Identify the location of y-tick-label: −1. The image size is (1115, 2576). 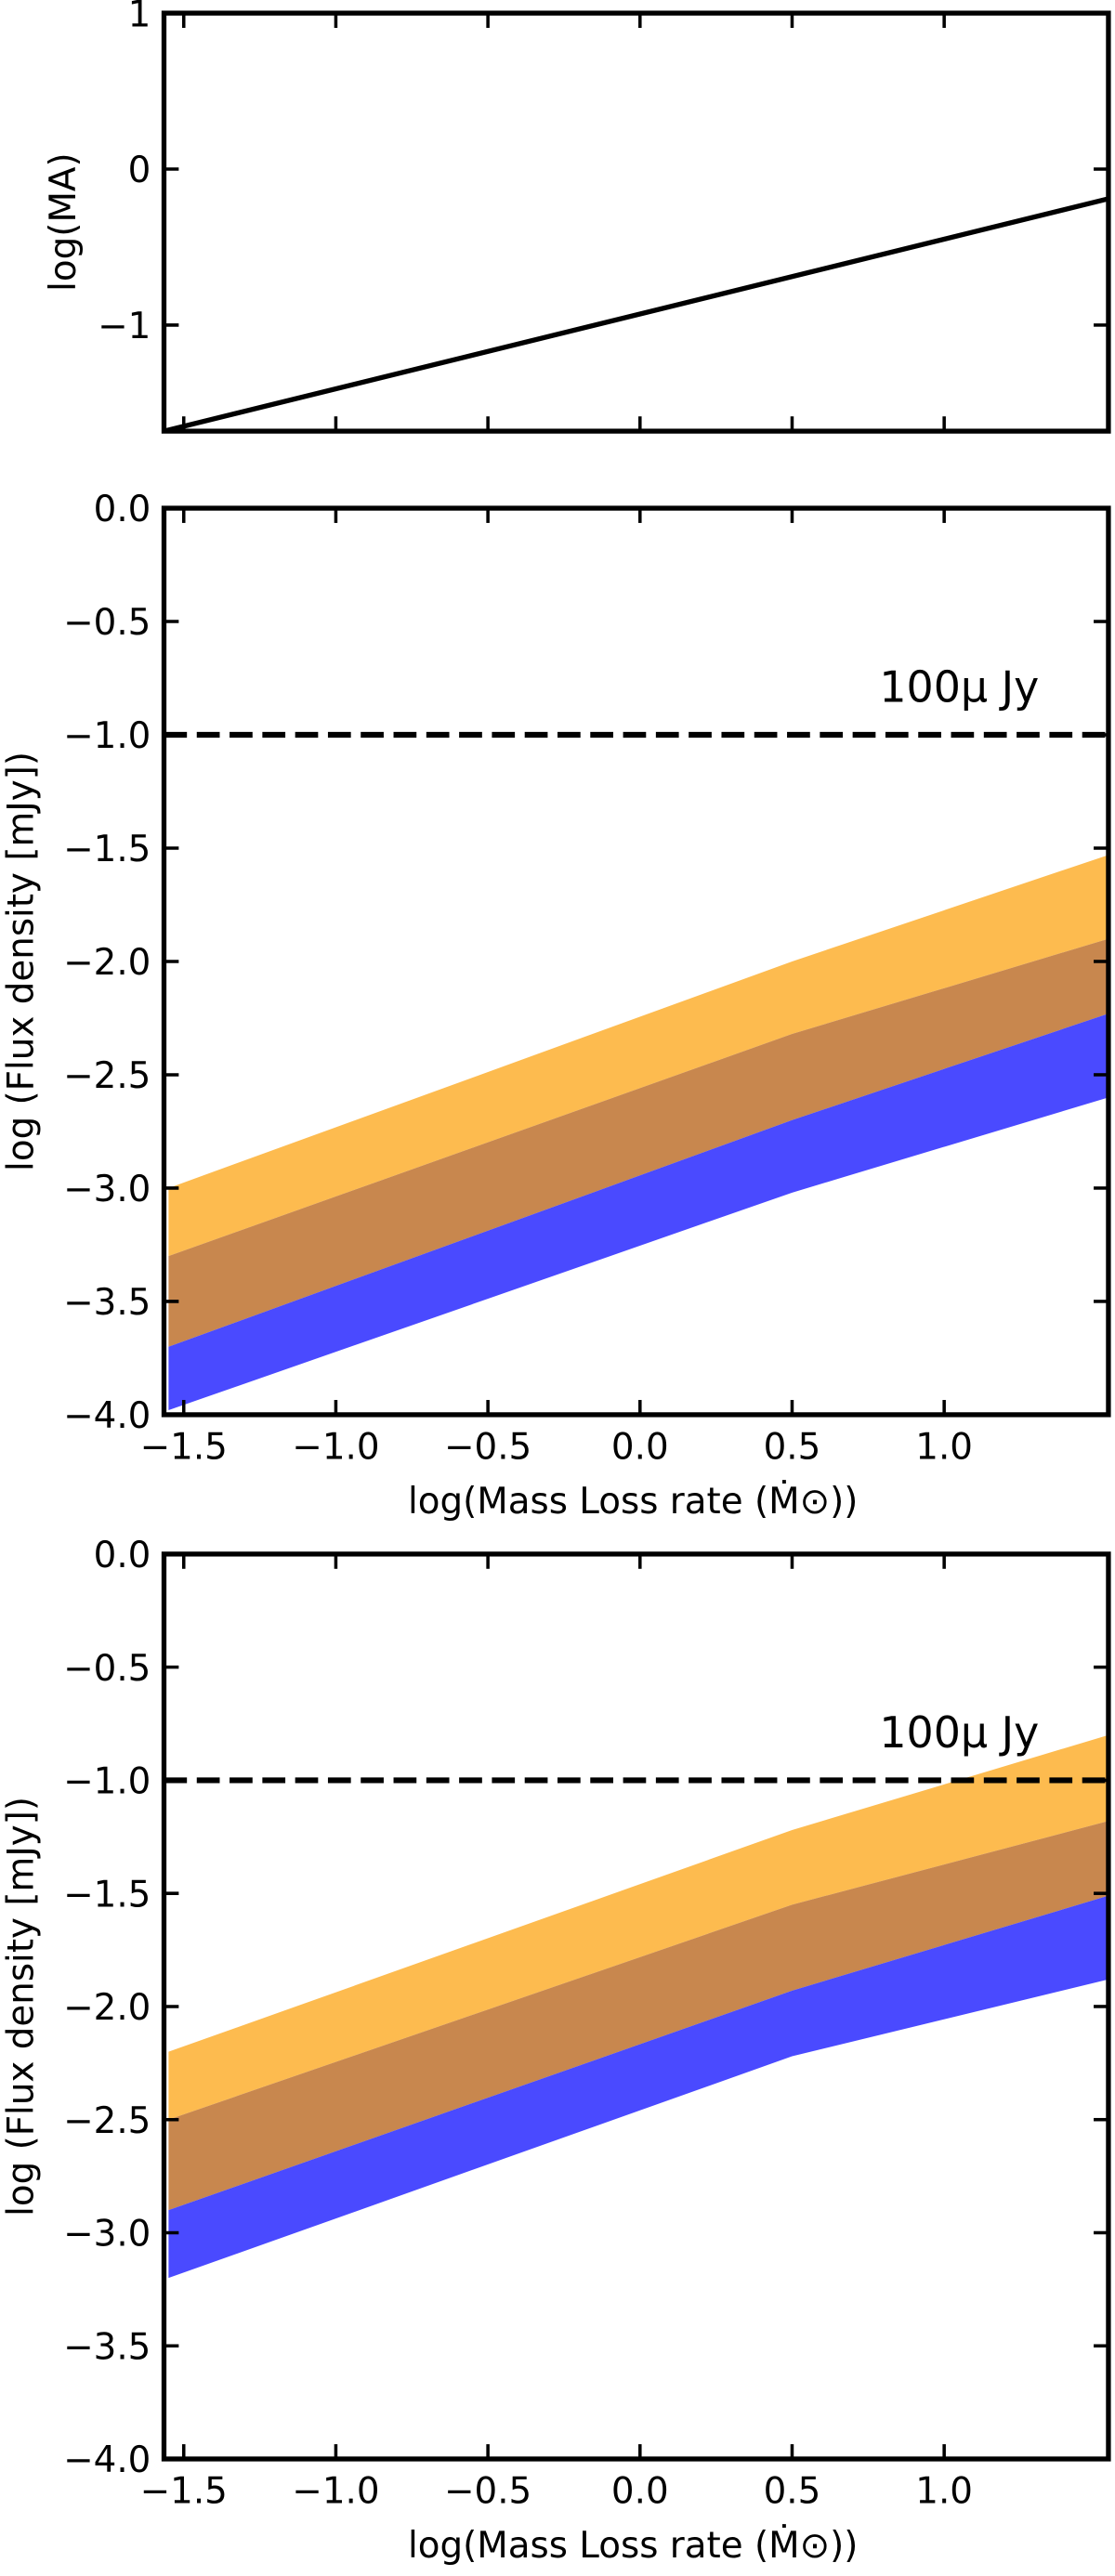
(125, 326).